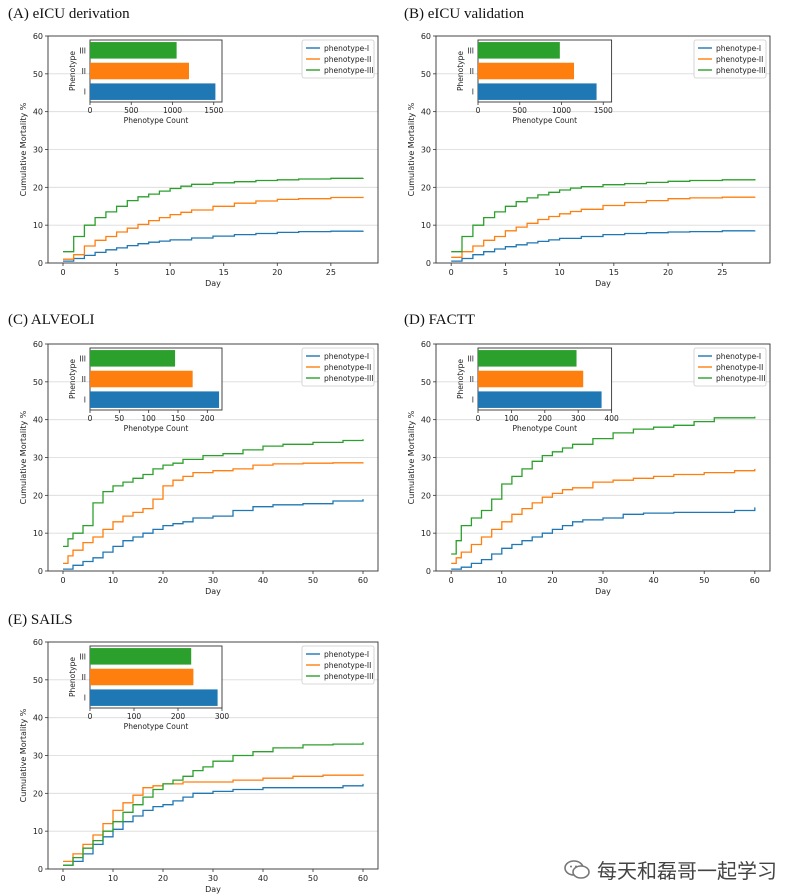  What do you see at coordinates (72, 379) in the screenshot?
I see `inset-y-axis-label-c: Phenotype` at bounding box center [72, 379].